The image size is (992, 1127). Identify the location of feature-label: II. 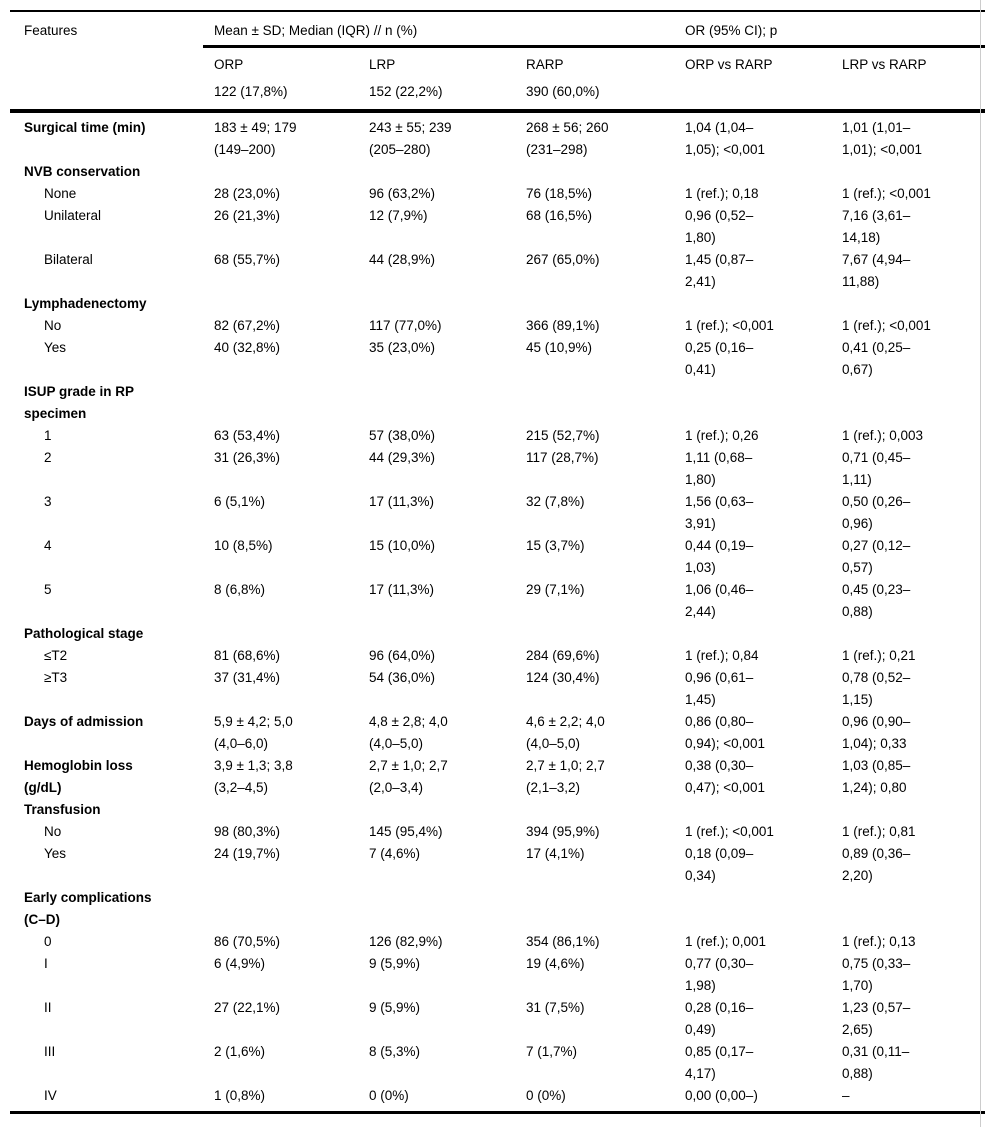
(48, 1007).